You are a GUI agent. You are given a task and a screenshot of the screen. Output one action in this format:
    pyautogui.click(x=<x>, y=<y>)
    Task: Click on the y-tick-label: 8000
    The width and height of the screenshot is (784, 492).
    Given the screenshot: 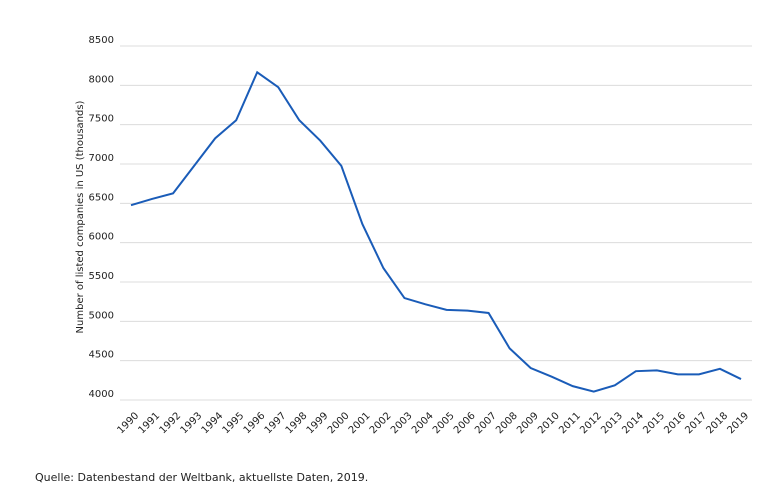 What is the action you would take?
    pyautogui.click(x=101, y=79)
    